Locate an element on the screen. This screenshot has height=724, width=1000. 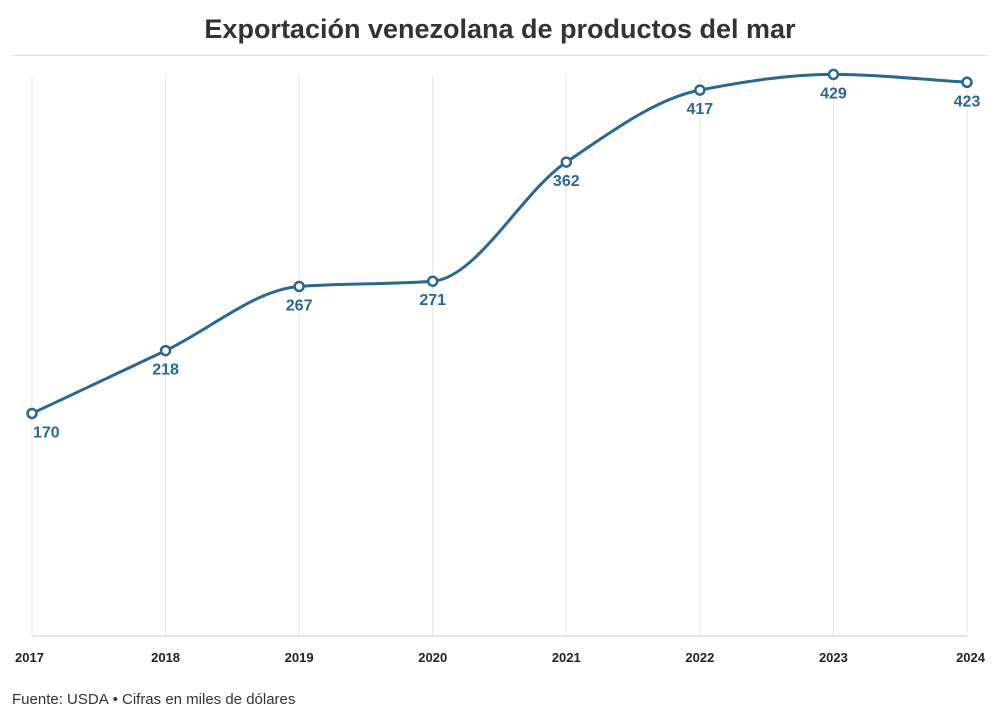
data-point-2019 is located at coordinates (299, 286).